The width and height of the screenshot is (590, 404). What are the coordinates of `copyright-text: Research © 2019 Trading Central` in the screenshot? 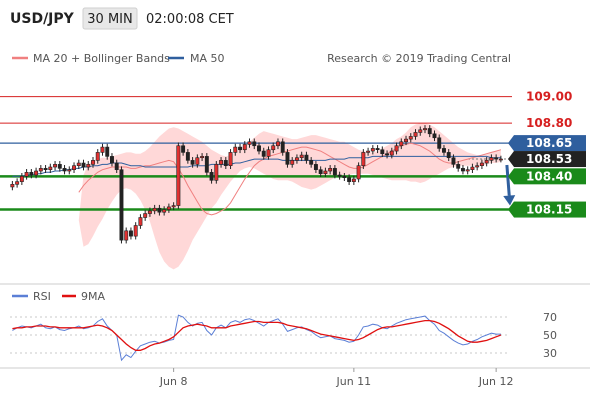 It's located at (419, 58).